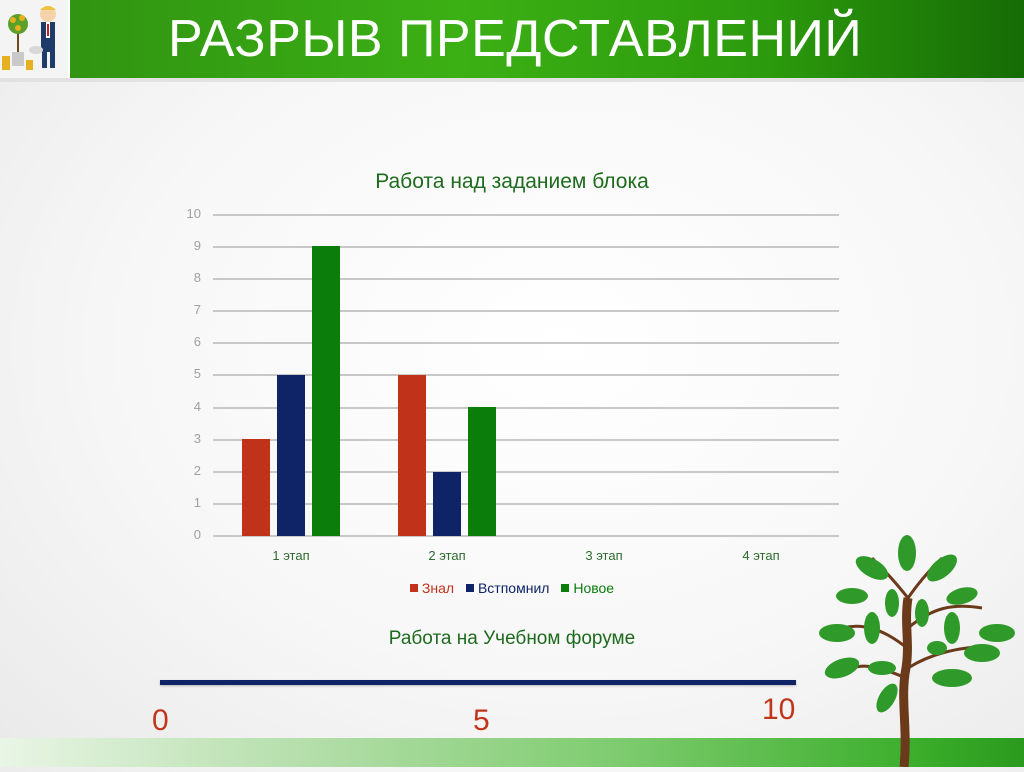 This screenshot has height=772, width=1024. Describe the element at coordinates (478, 682) in the screenshot. I see `forum-scale-line` at that location.